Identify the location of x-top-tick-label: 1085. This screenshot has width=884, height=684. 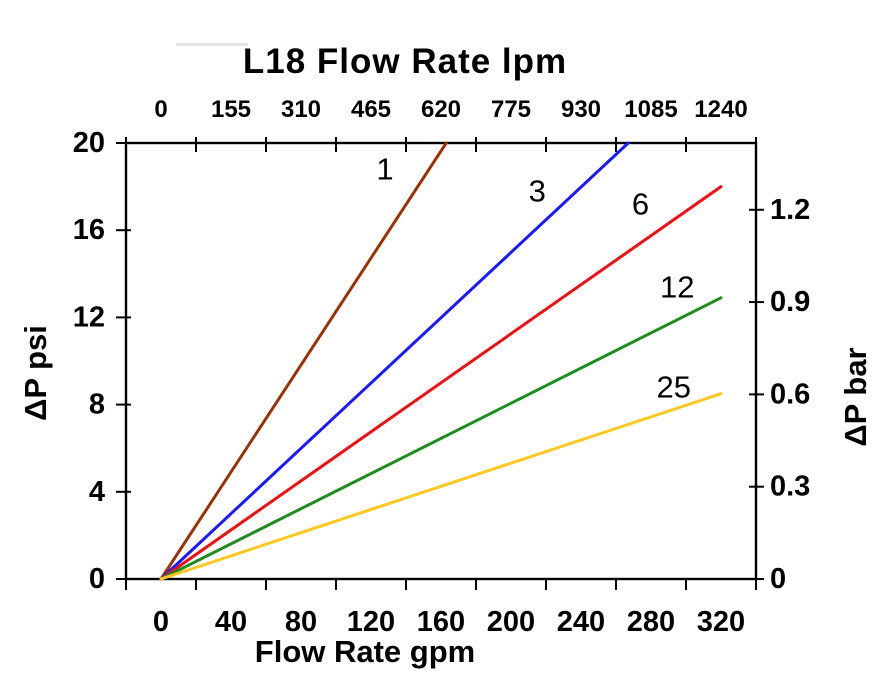
(650, 109).